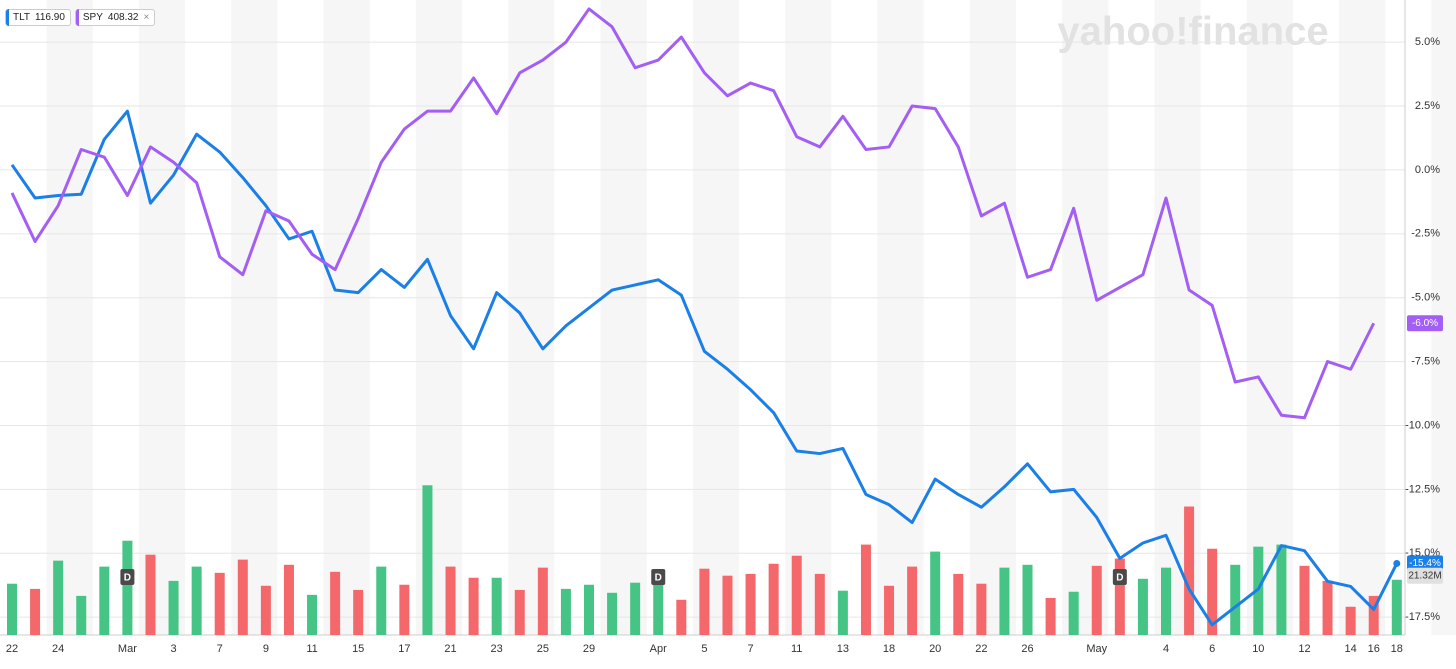 The width and height of the screenshot is (1456, 669). Describe the element at coordinates (146, 17) in the screenshot. I see `close-button: ×` at that location.